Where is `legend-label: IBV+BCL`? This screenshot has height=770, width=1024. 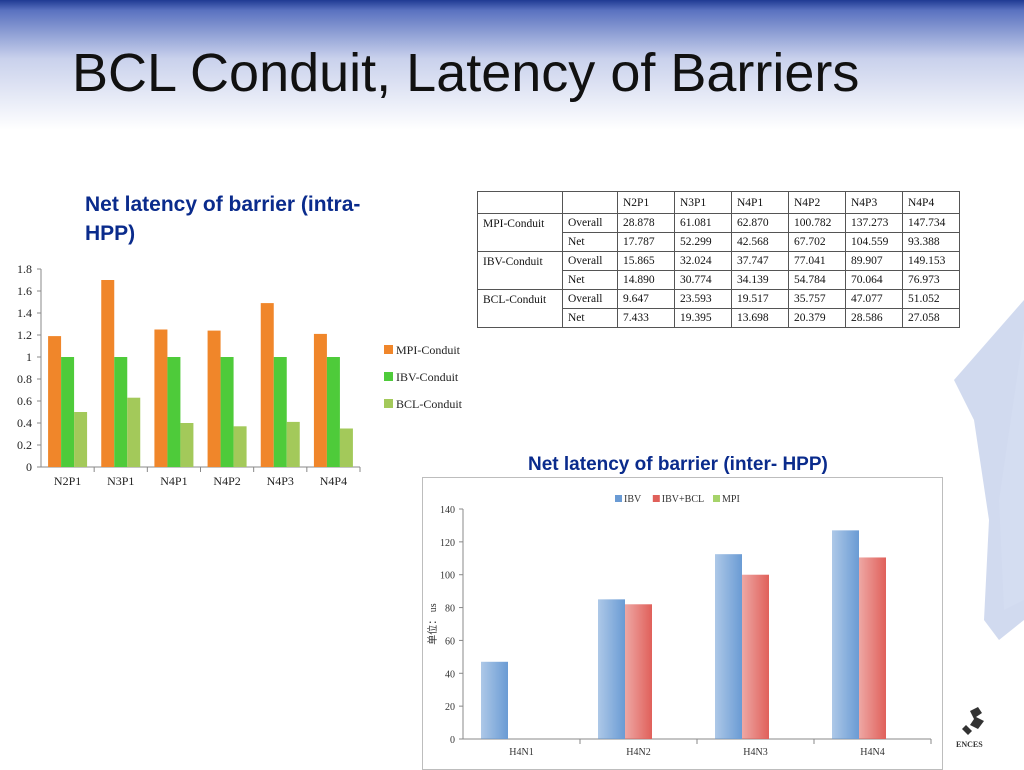 legend-label: IBV+BCL is located at coordinates (683, 499).